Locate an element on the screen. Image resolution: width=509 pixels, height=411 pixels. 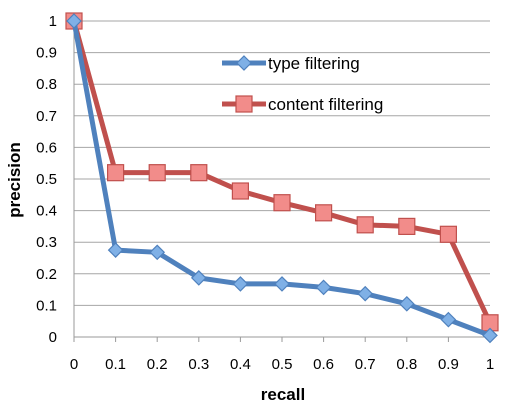
x-tick-label: 0.5 is located at coordinates (282, 364).